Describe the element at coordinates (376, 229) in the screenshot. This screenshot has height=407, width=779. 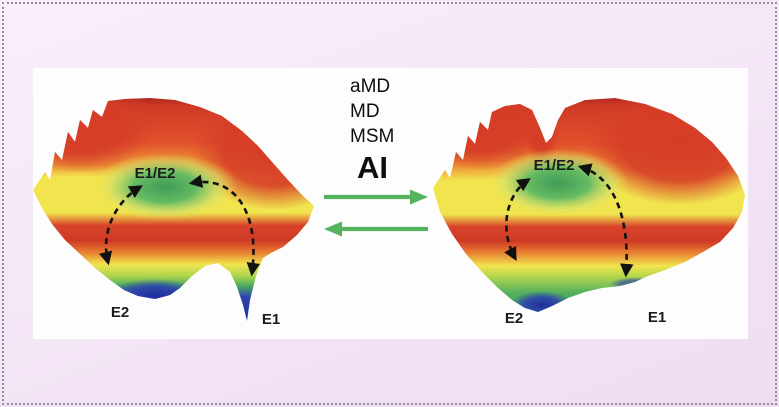
I see `reverse-arrow-icon` at that location.